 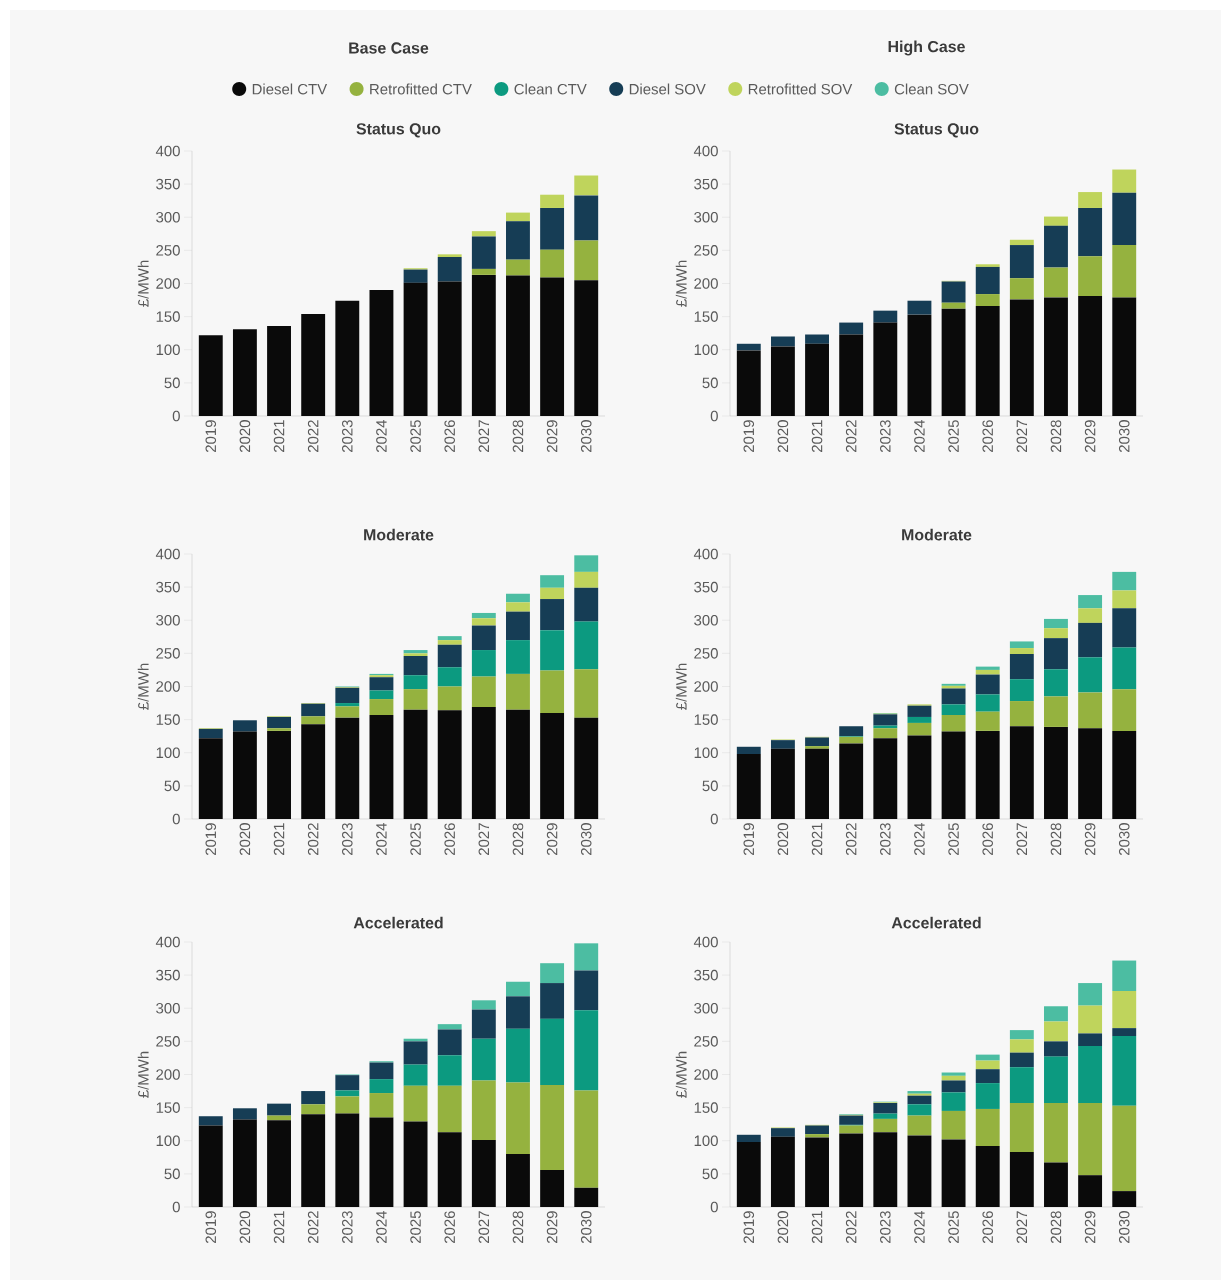 What do you see at coordinates (931, 89) in the screenshot?
I see `legend-label: Clean SOV` at bounding box center [931, 89].